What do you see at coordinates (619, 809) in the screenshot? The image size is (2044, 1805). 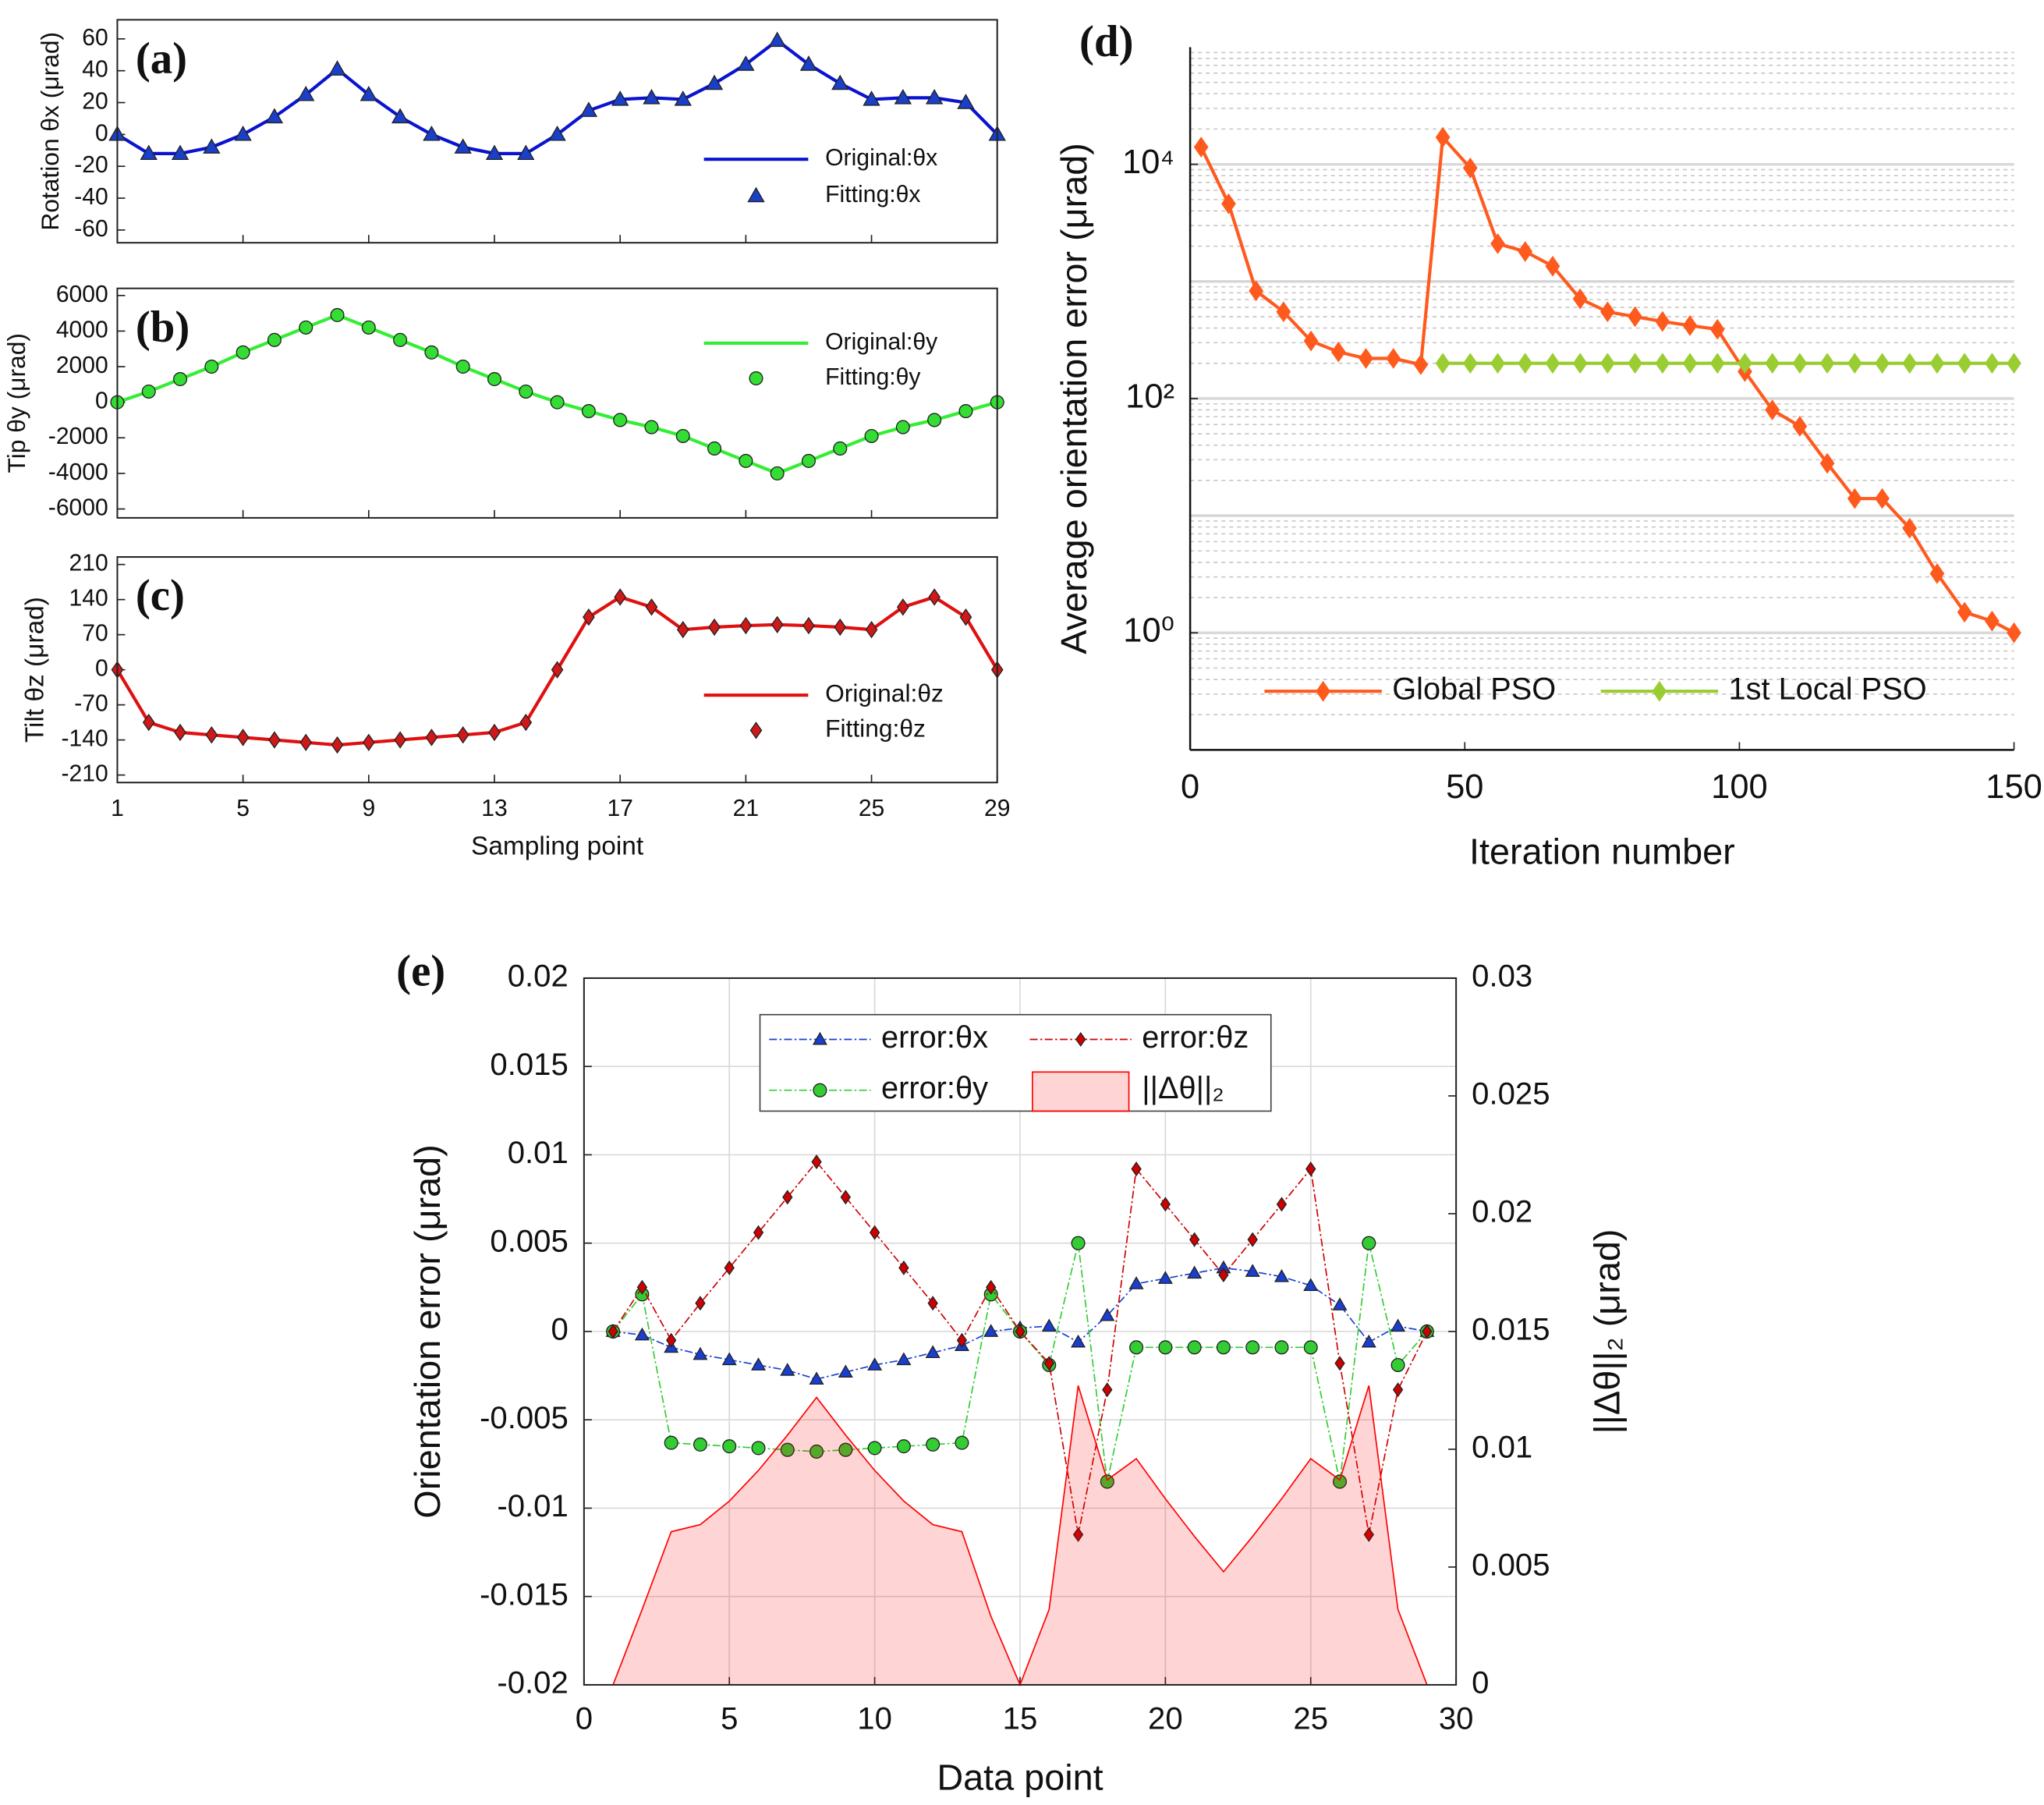 I see `x-tick-label: 17` at bounding box center [619, 809].